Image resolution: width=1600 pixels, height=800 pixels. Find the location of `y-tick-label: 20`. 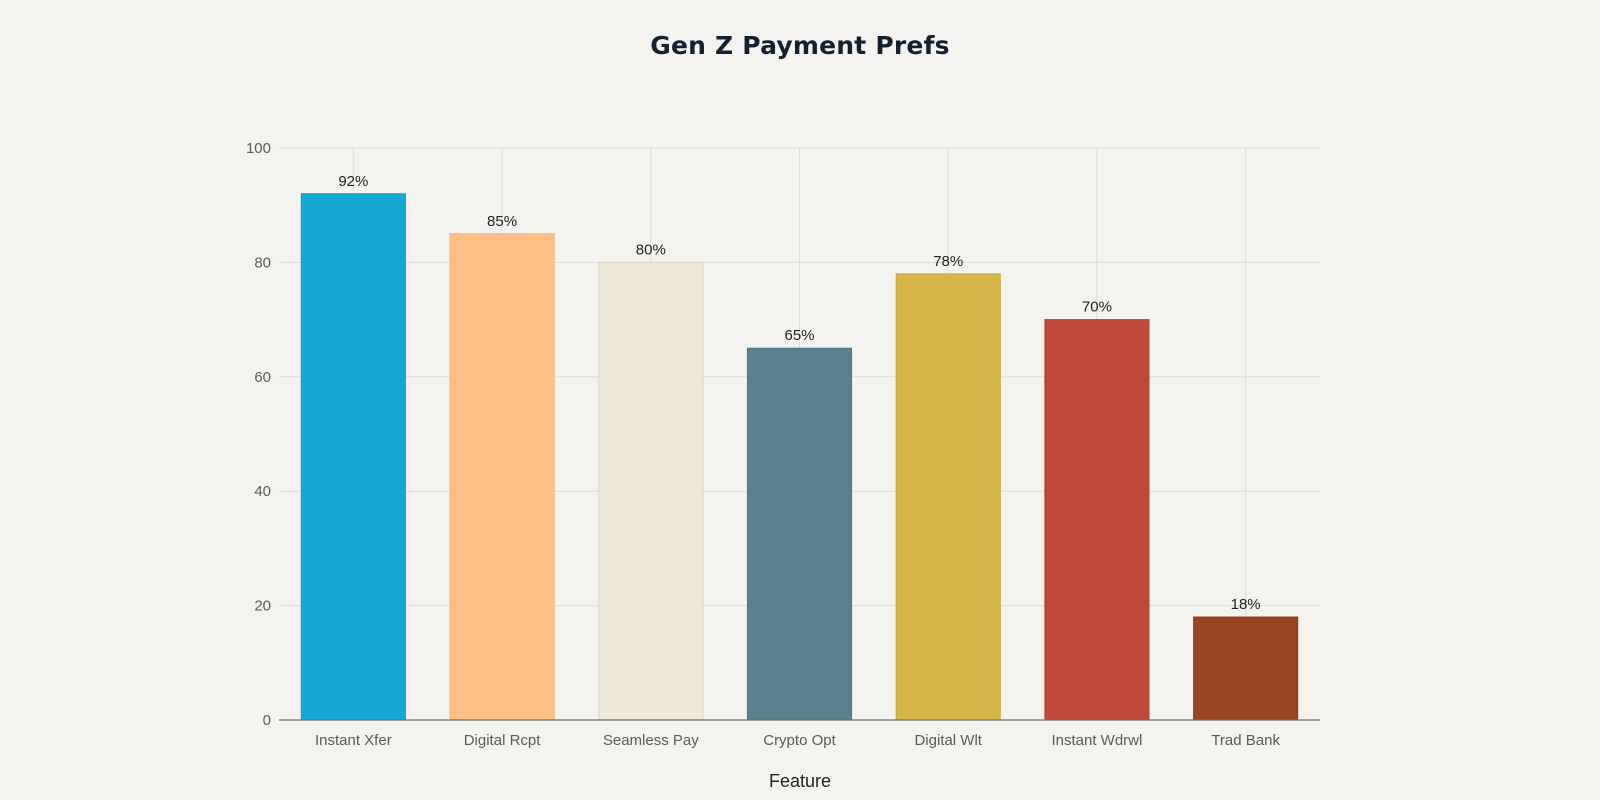

y-tick-label: 20 is located at coordinates (262, 606).